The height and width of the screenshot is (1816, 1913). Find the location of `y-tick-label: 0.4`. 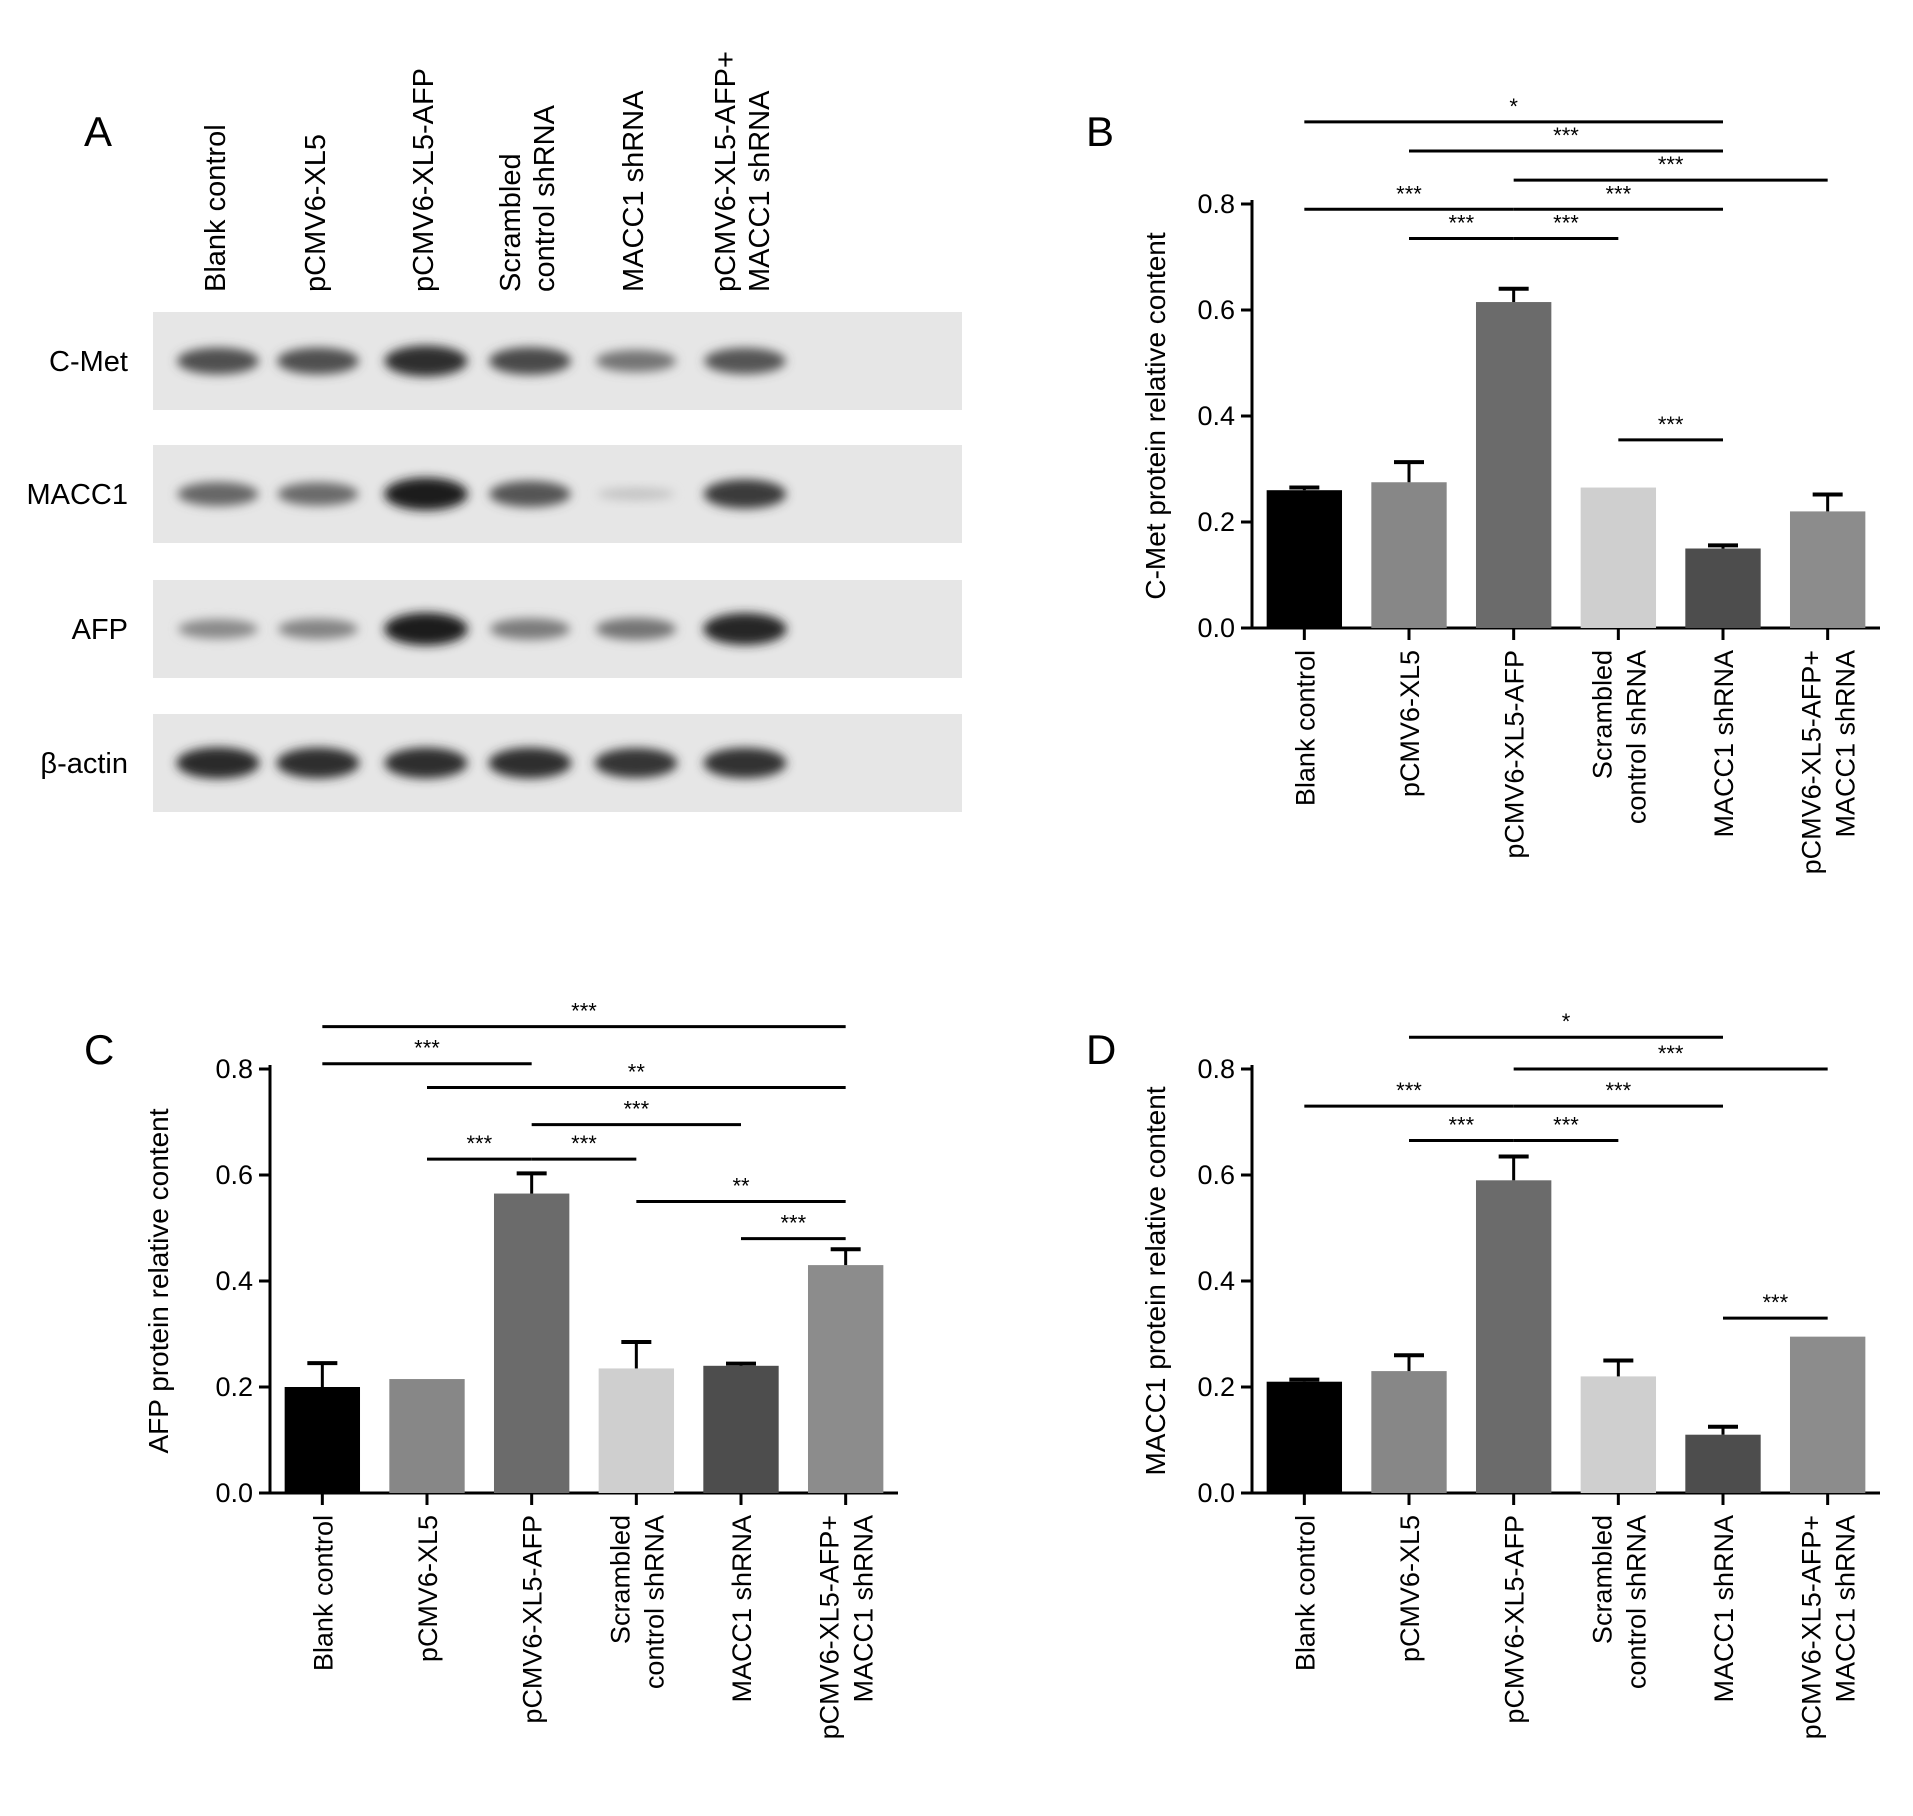

y-tick-label: 0.4 is located at coordinates (1216, 1281).